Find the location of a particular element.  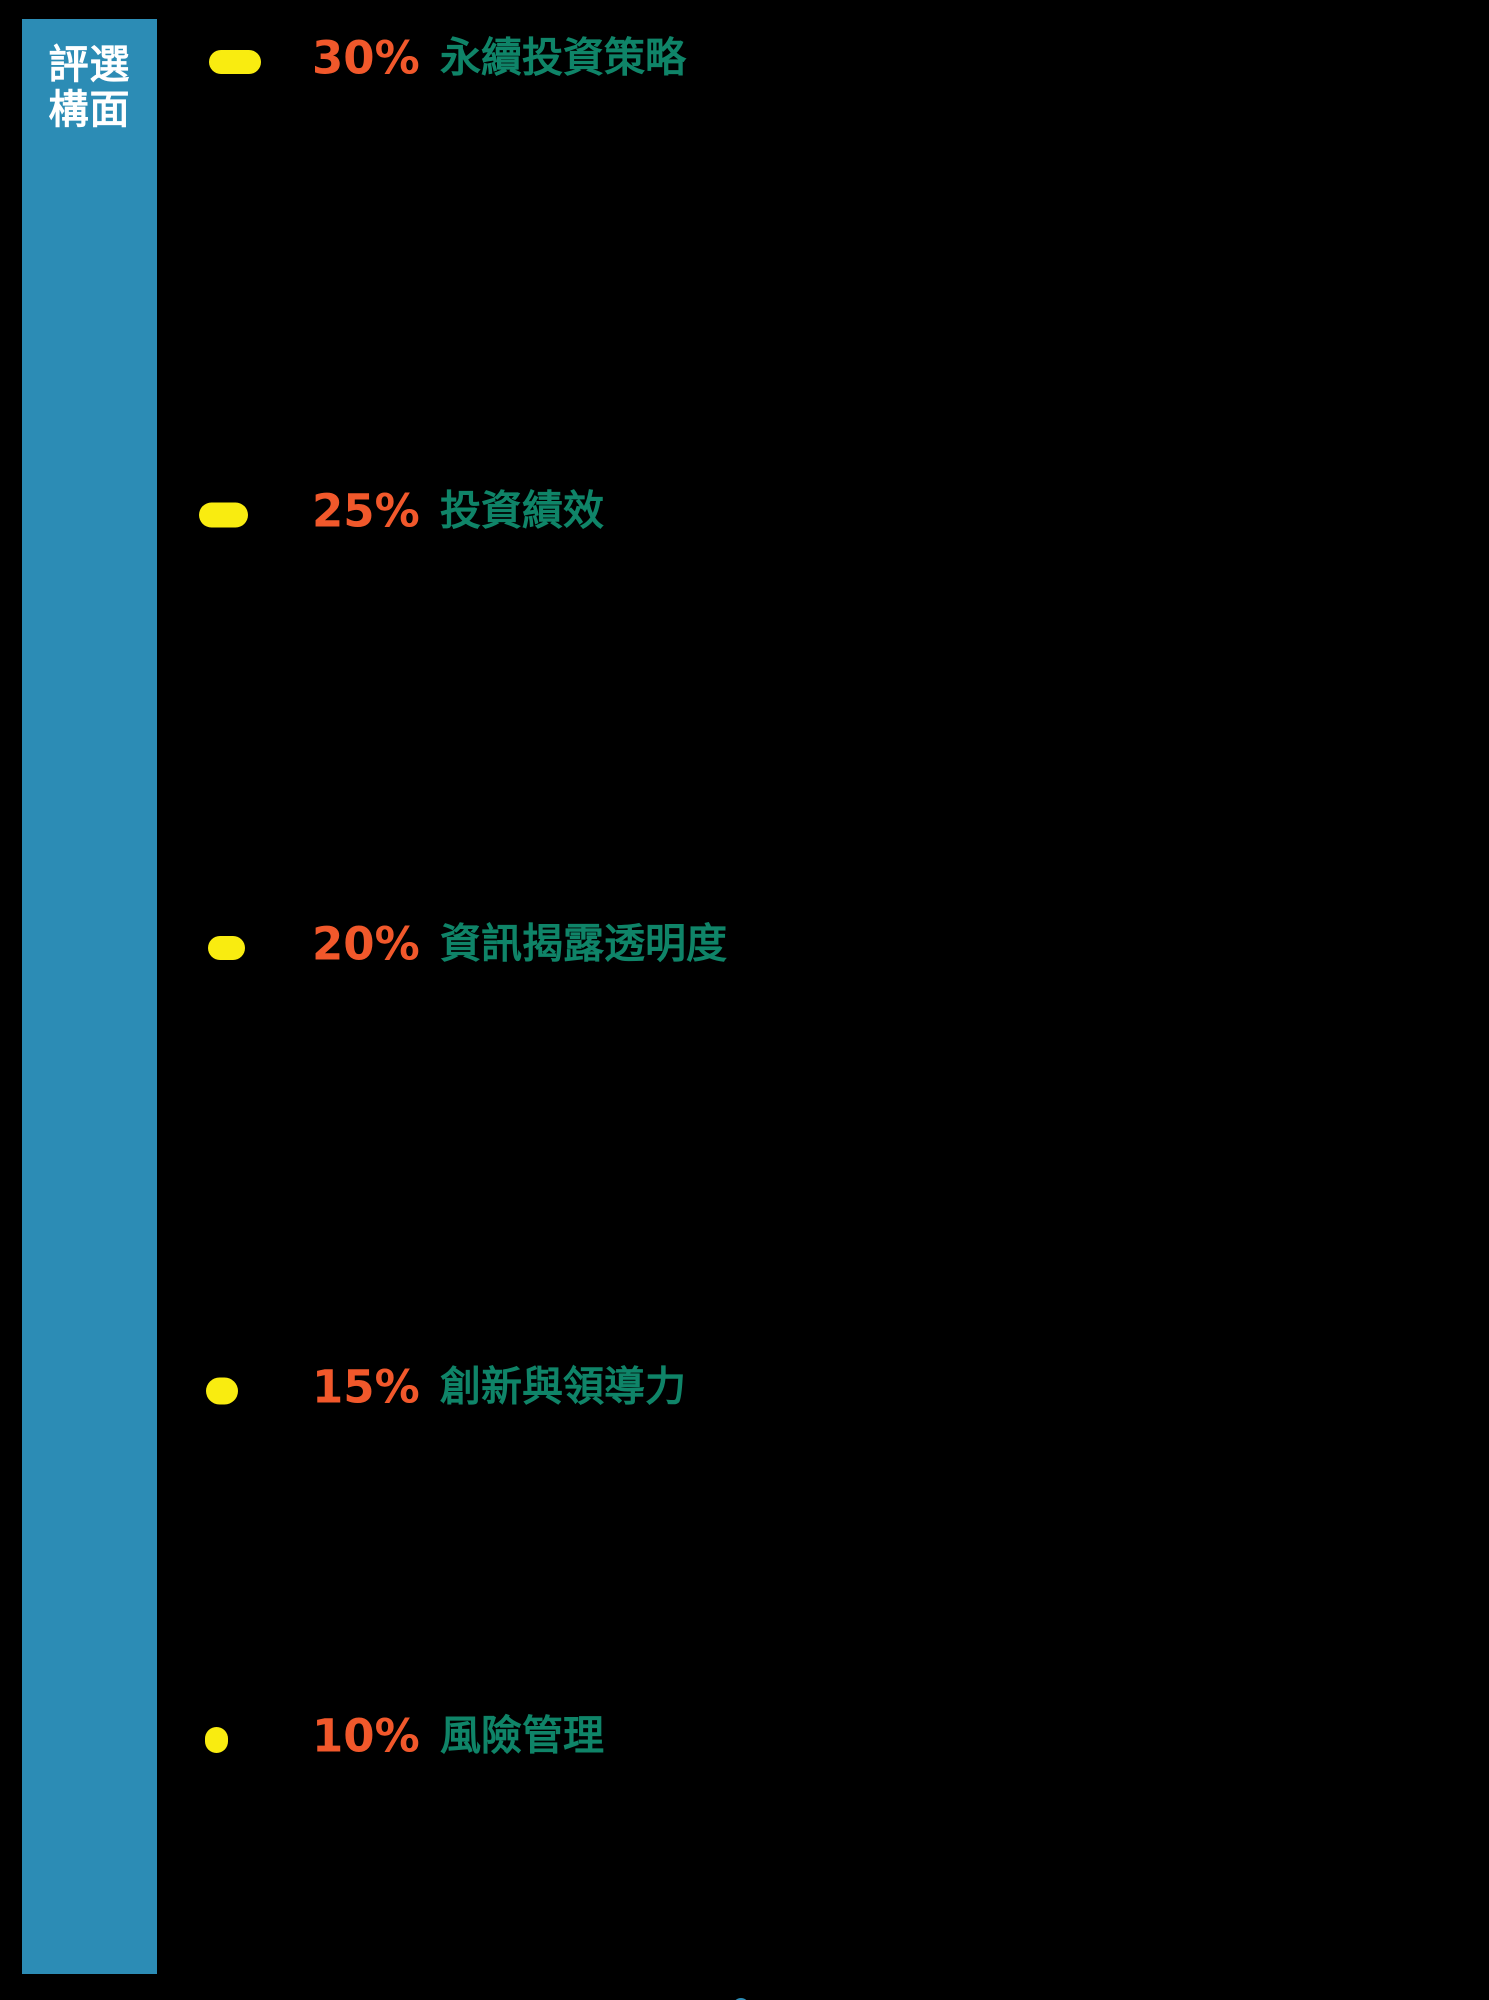

weight-percent: 20% is located at coordinates (366, 944).